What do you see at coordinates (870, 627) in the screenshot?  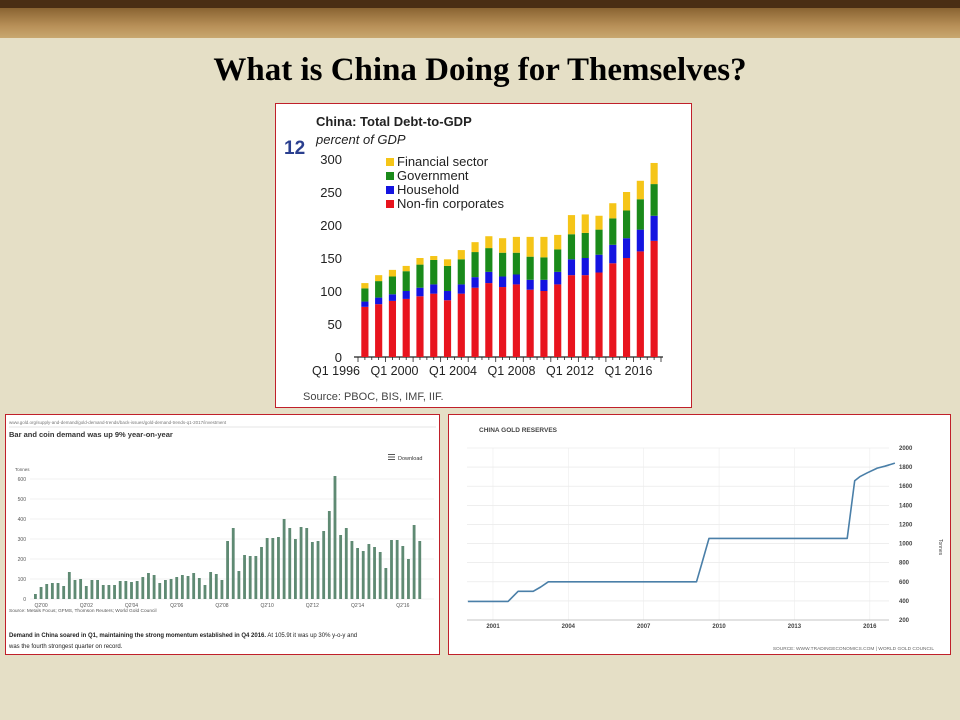 I see `x-tick-label: 2016` at bounding box center [870, 627].